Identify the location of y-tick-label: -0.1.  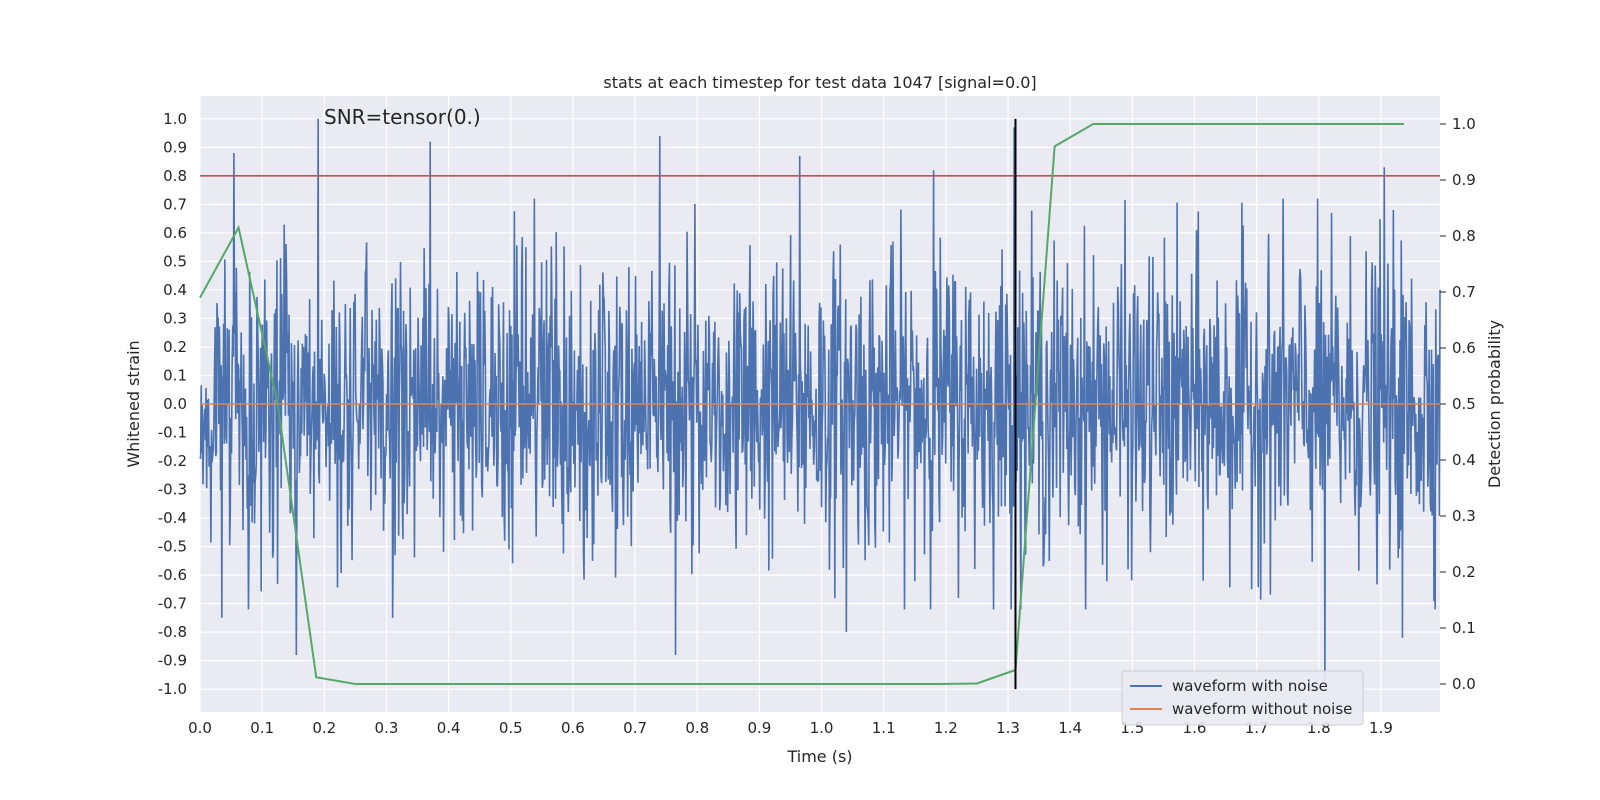
(172, 433).